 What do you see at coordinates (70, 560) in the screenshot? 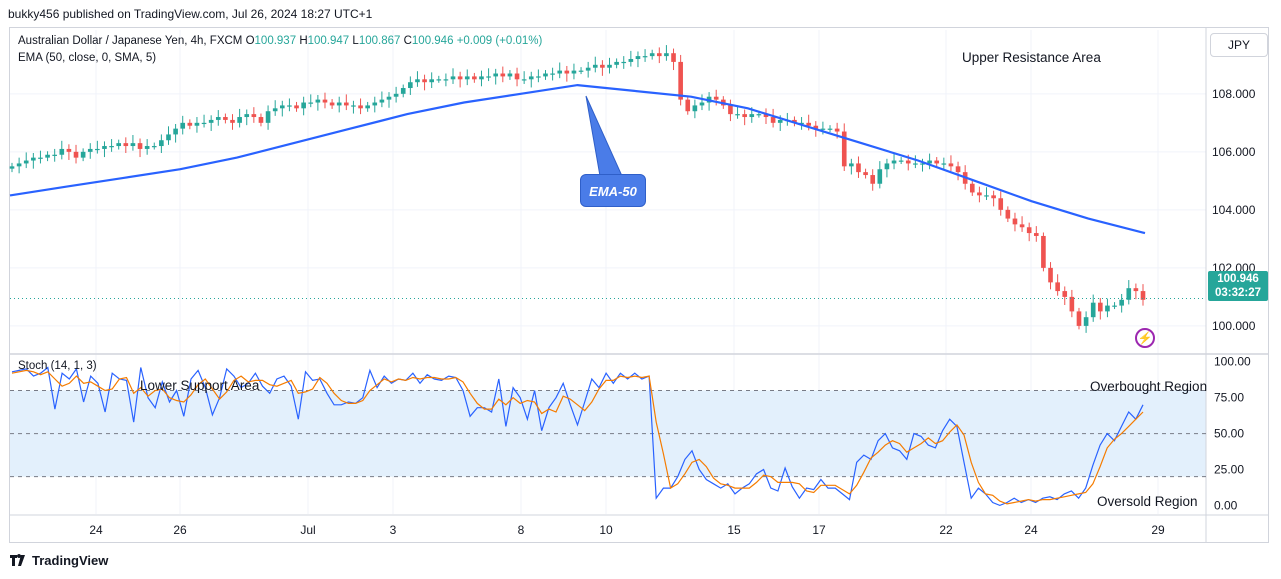
I see `footer-brand: TradingView` at bounding box center [70, 560].